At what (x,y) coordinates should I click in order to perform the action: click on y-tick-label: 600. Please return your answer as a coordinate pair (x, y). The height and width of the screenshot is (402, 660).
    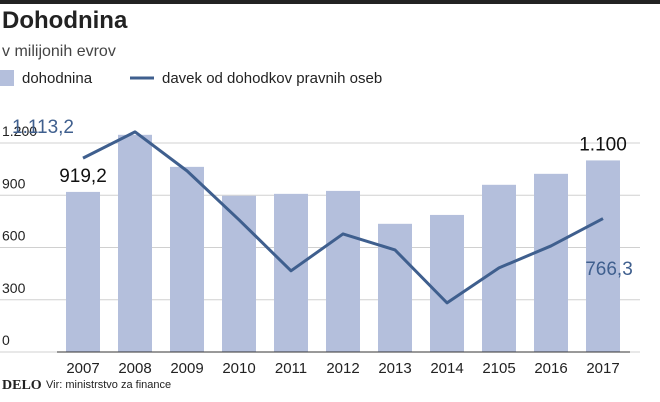
    Looking at the image, I should click on (14, 236).